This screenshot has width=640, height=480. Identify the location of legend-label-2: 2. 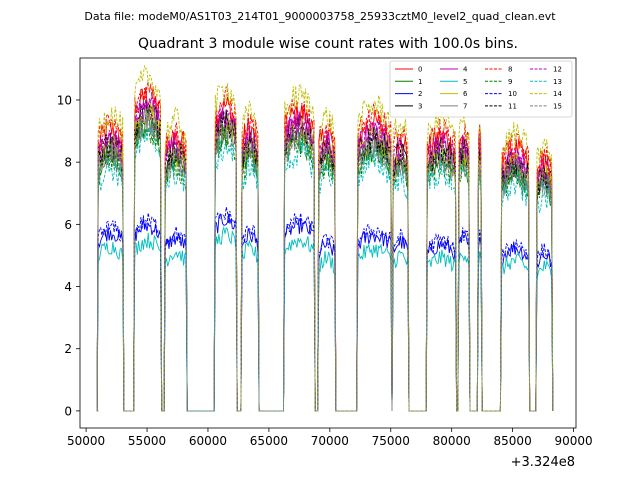
(420, 94).